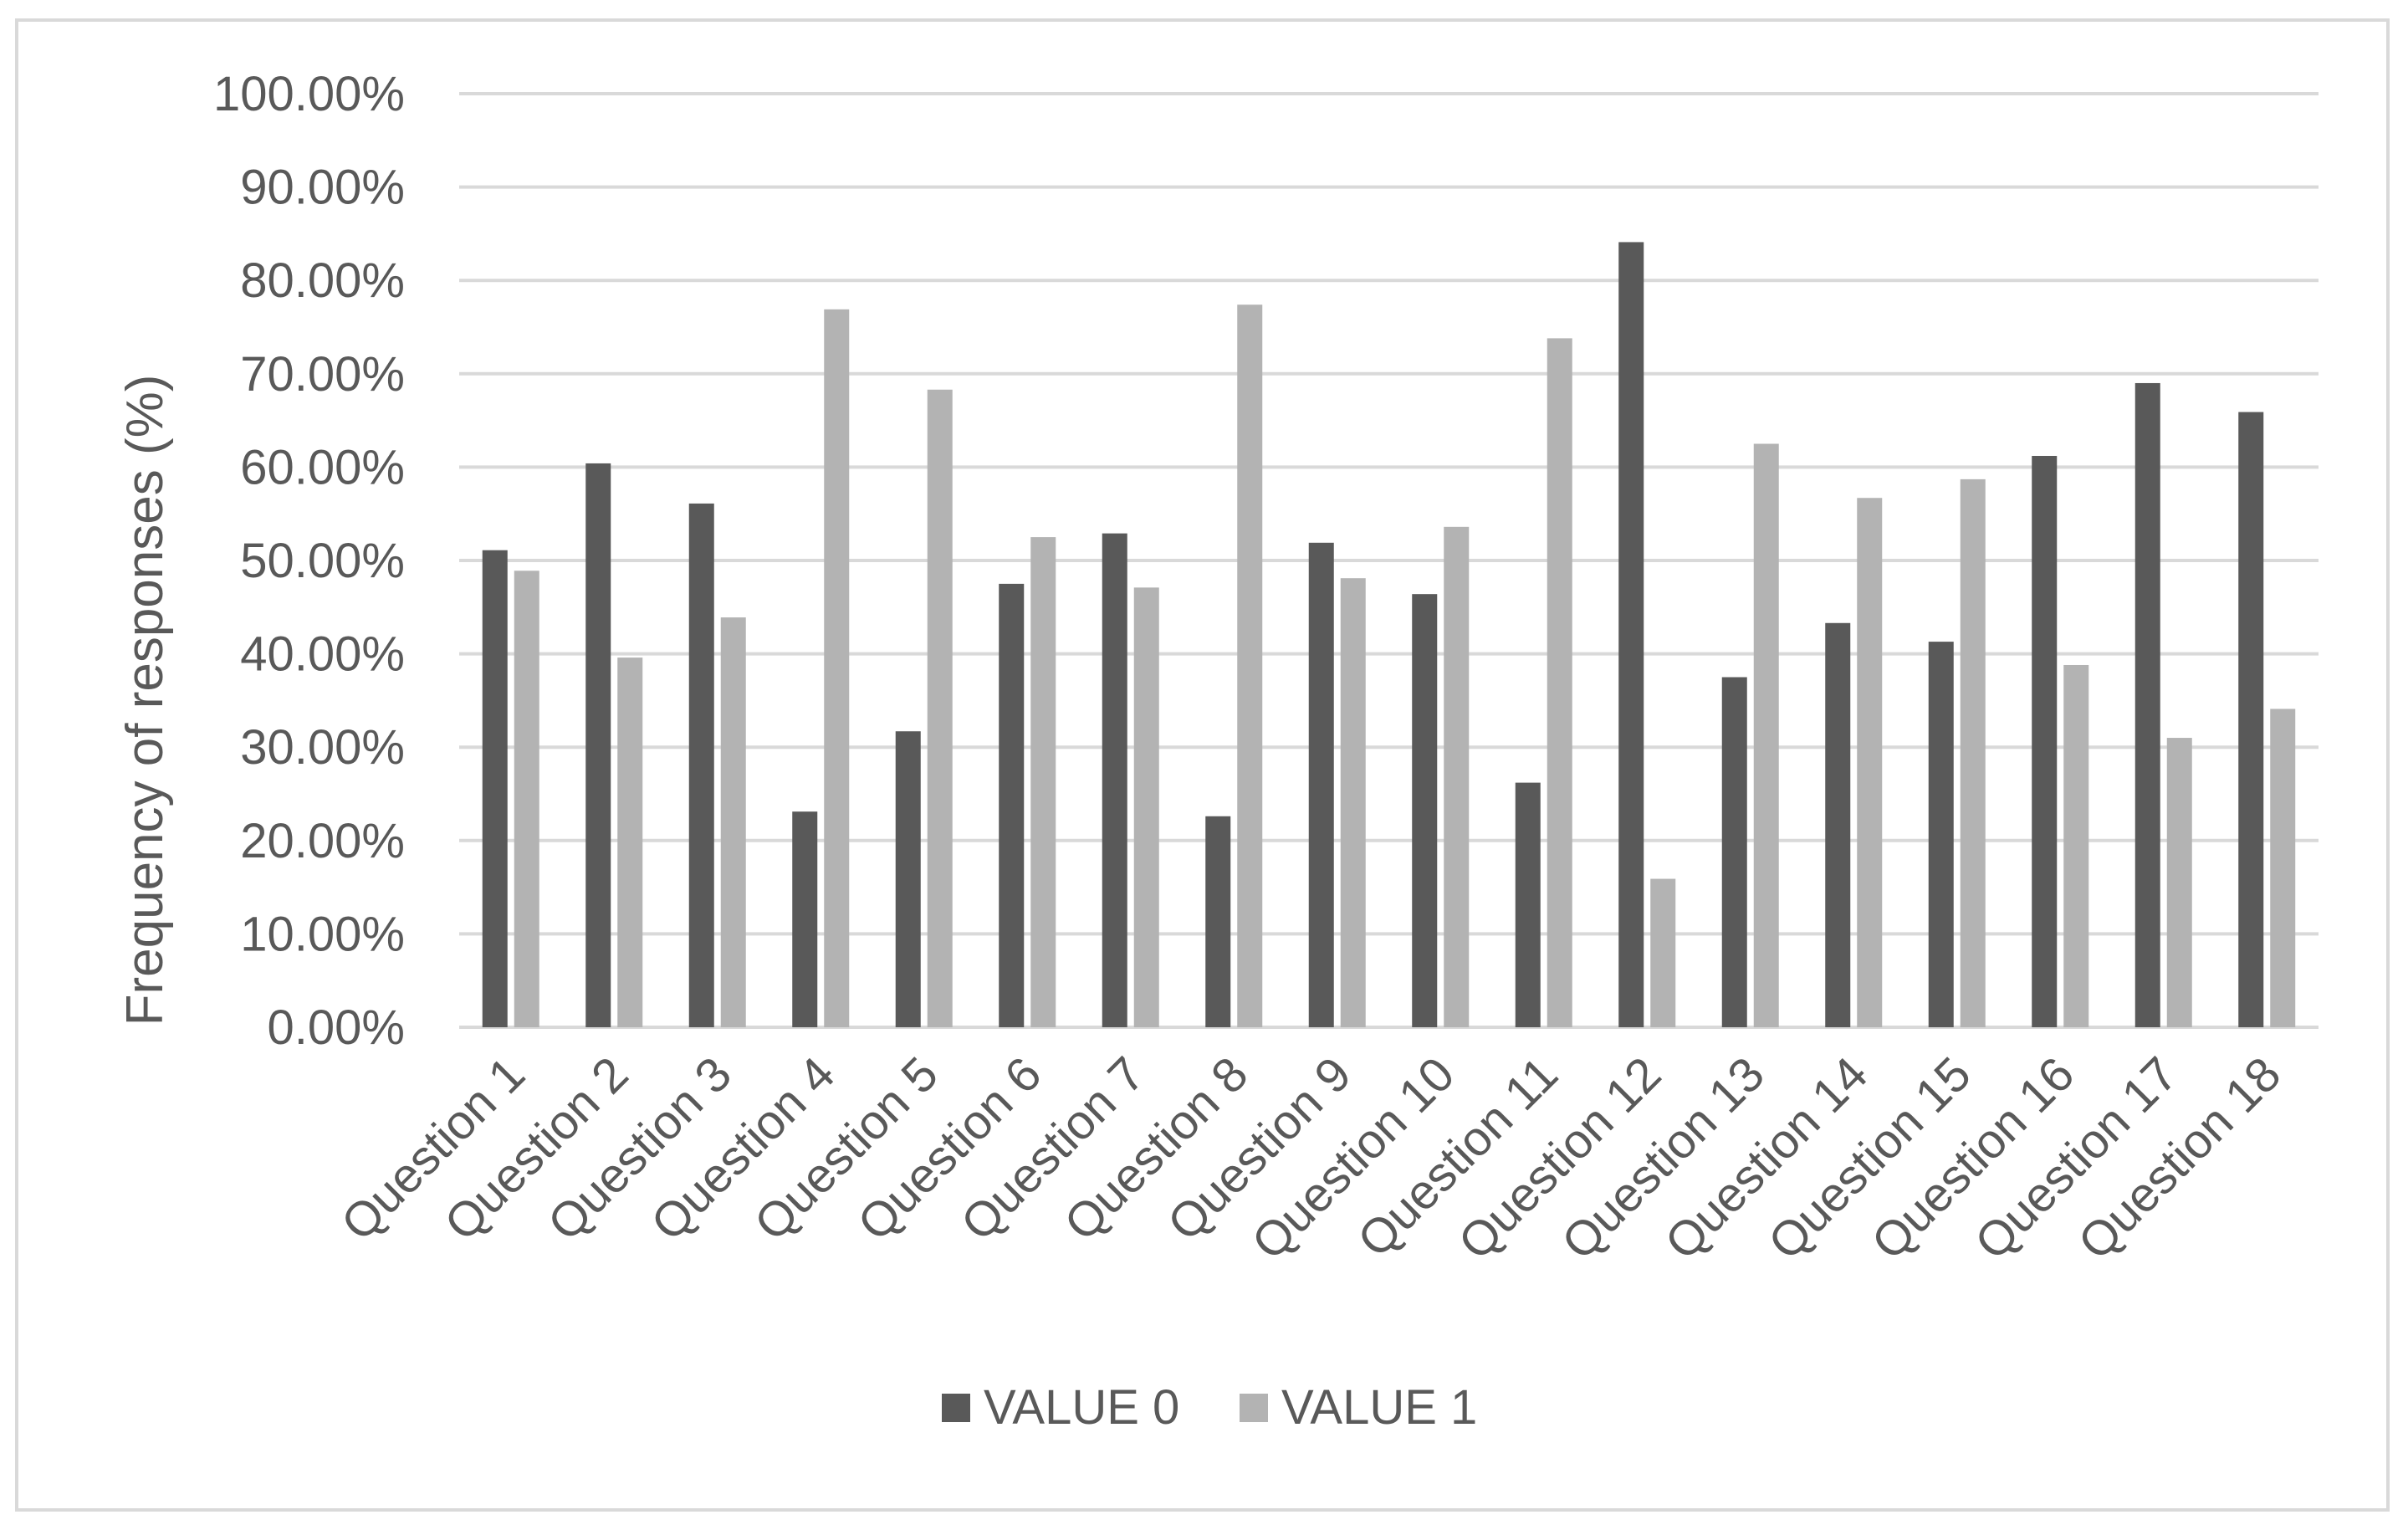 This screenshot has height=1530, width=2408. What do you see at coordinates (2076, 845) in the screenshot?
I see `bar-value-1-q16` at bounding box center [2076, 845].